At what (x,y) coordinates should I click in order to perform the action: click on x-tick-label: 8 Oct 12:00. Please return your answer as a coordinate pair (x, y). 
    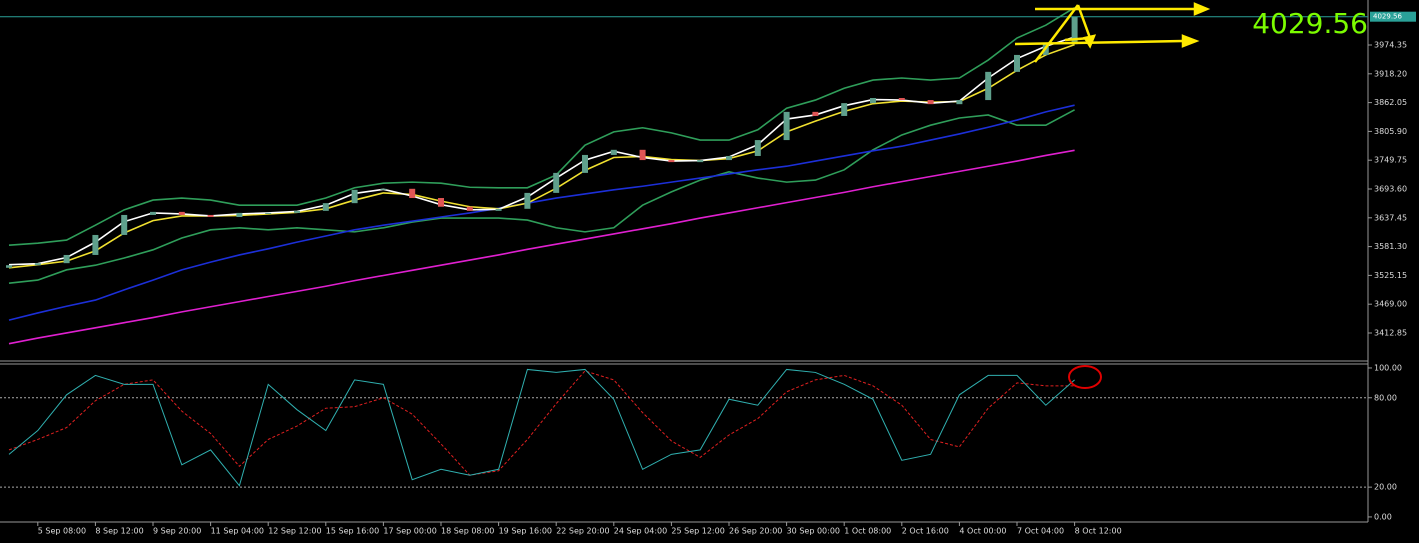
    Looking at the image, I should click on (1098, 531).